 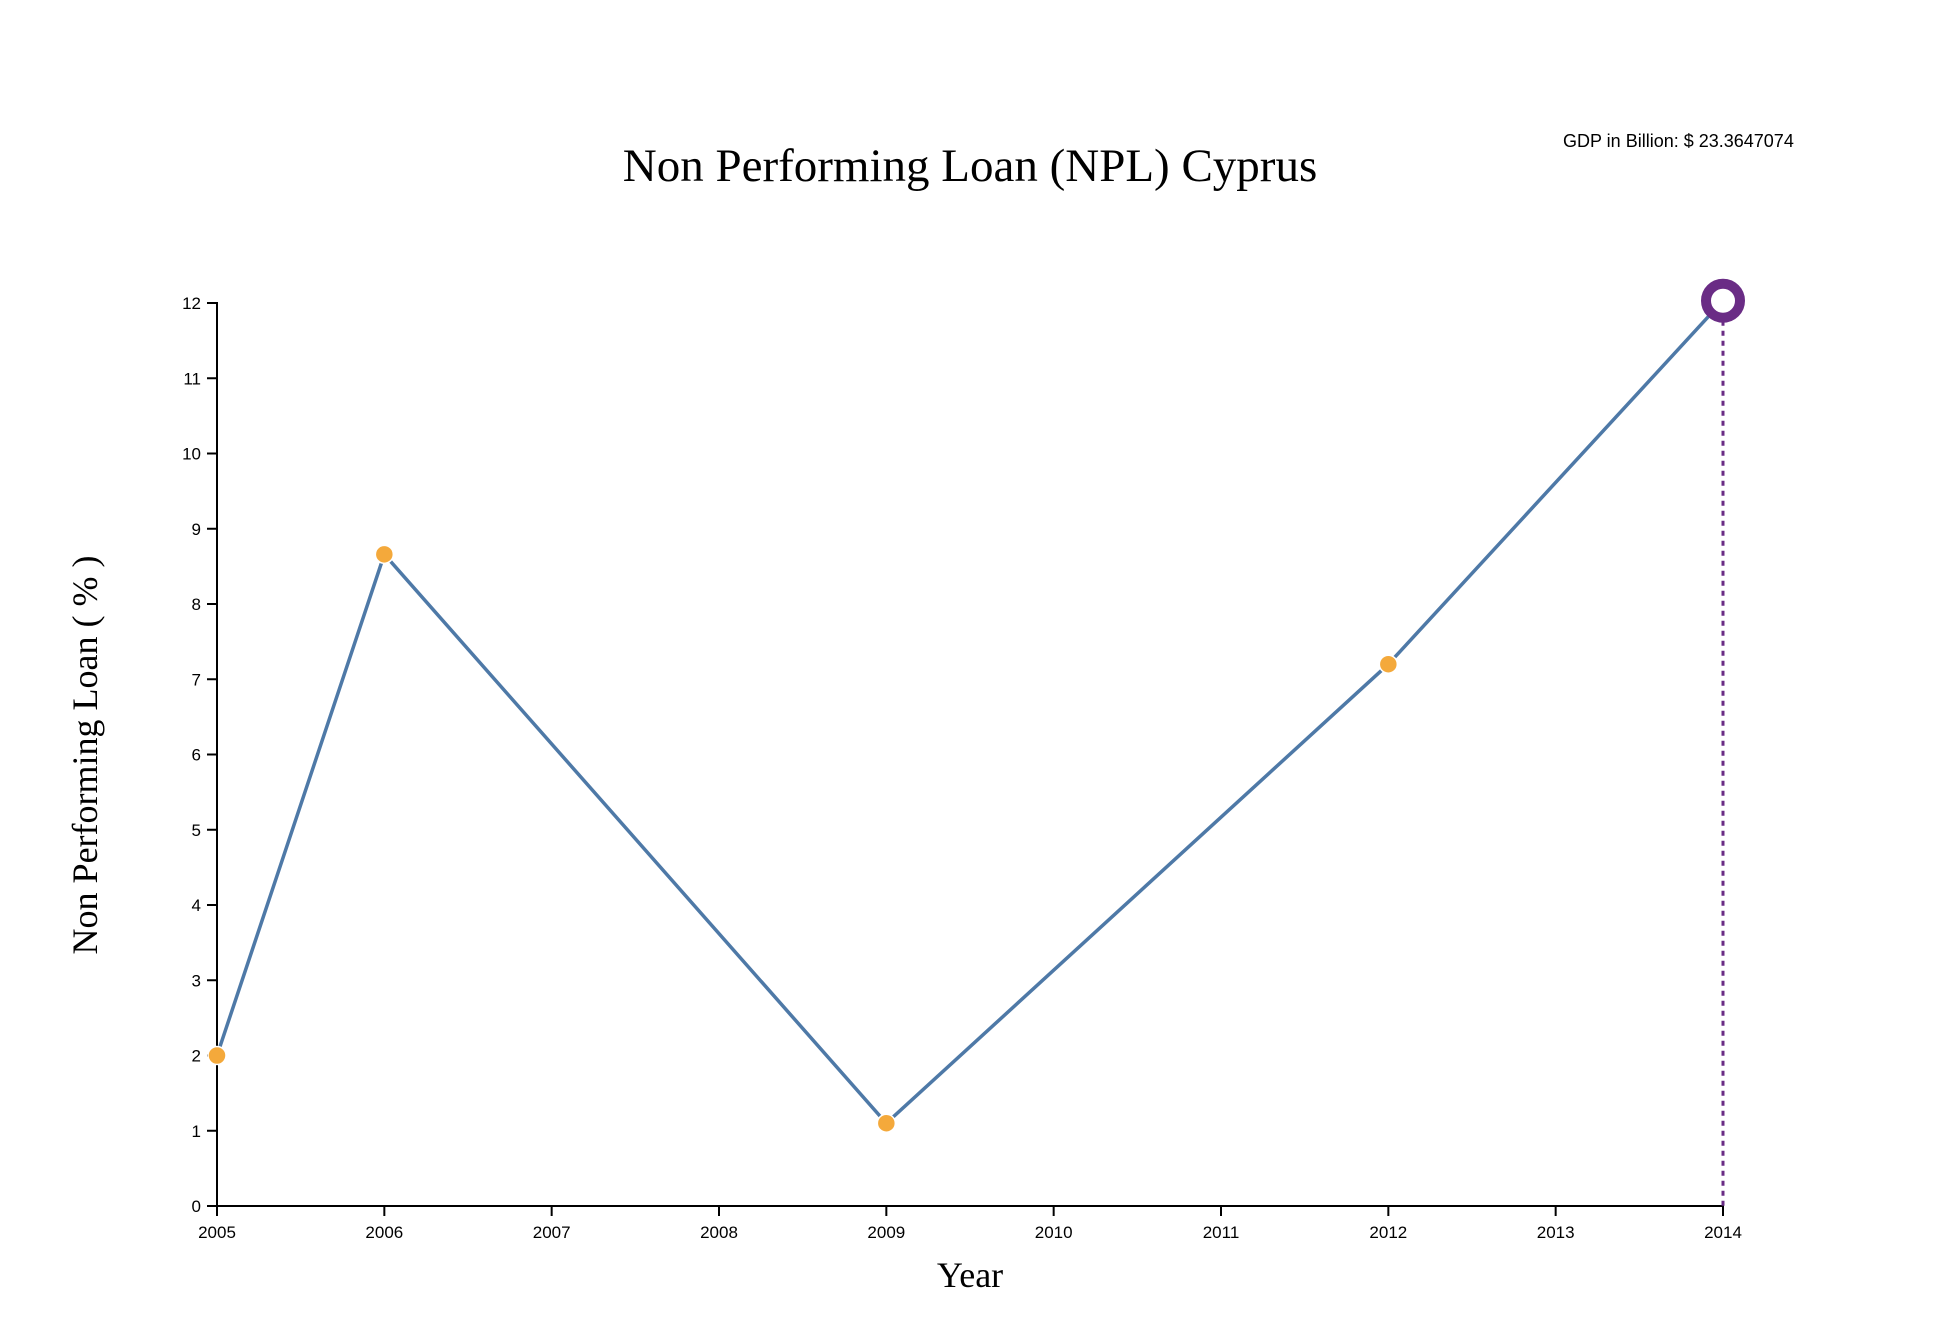 What do you see at coordinates (970, 1223) in the screenshot?
I see `x-axis: 2005 2006 2007 2008 2009 2010 2011 2012 2013 2014` at bounding box center [970, 1223].